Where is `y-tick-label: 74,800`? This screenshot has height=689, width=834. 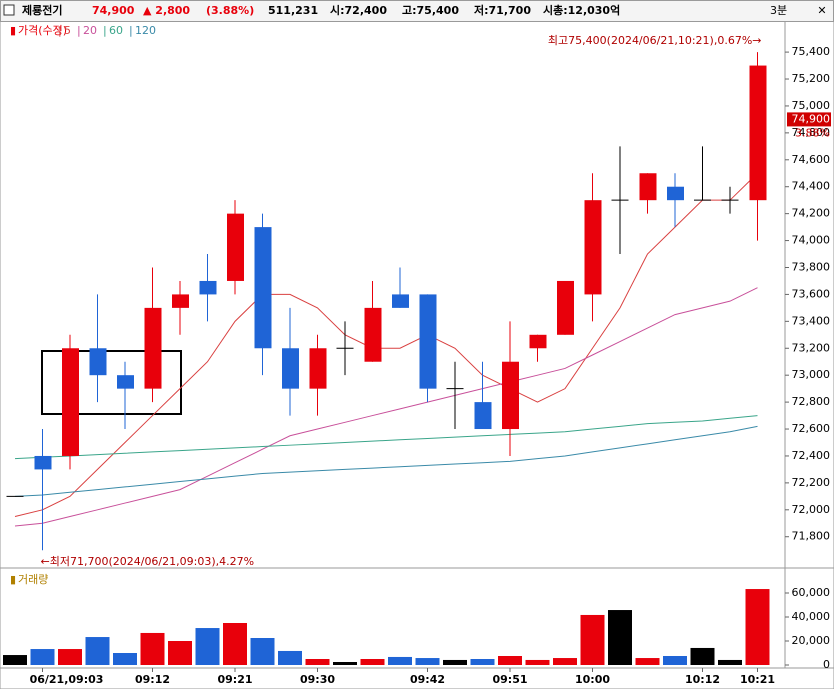 y-tick-label: 74,800 is located at coordinates (811, 132).